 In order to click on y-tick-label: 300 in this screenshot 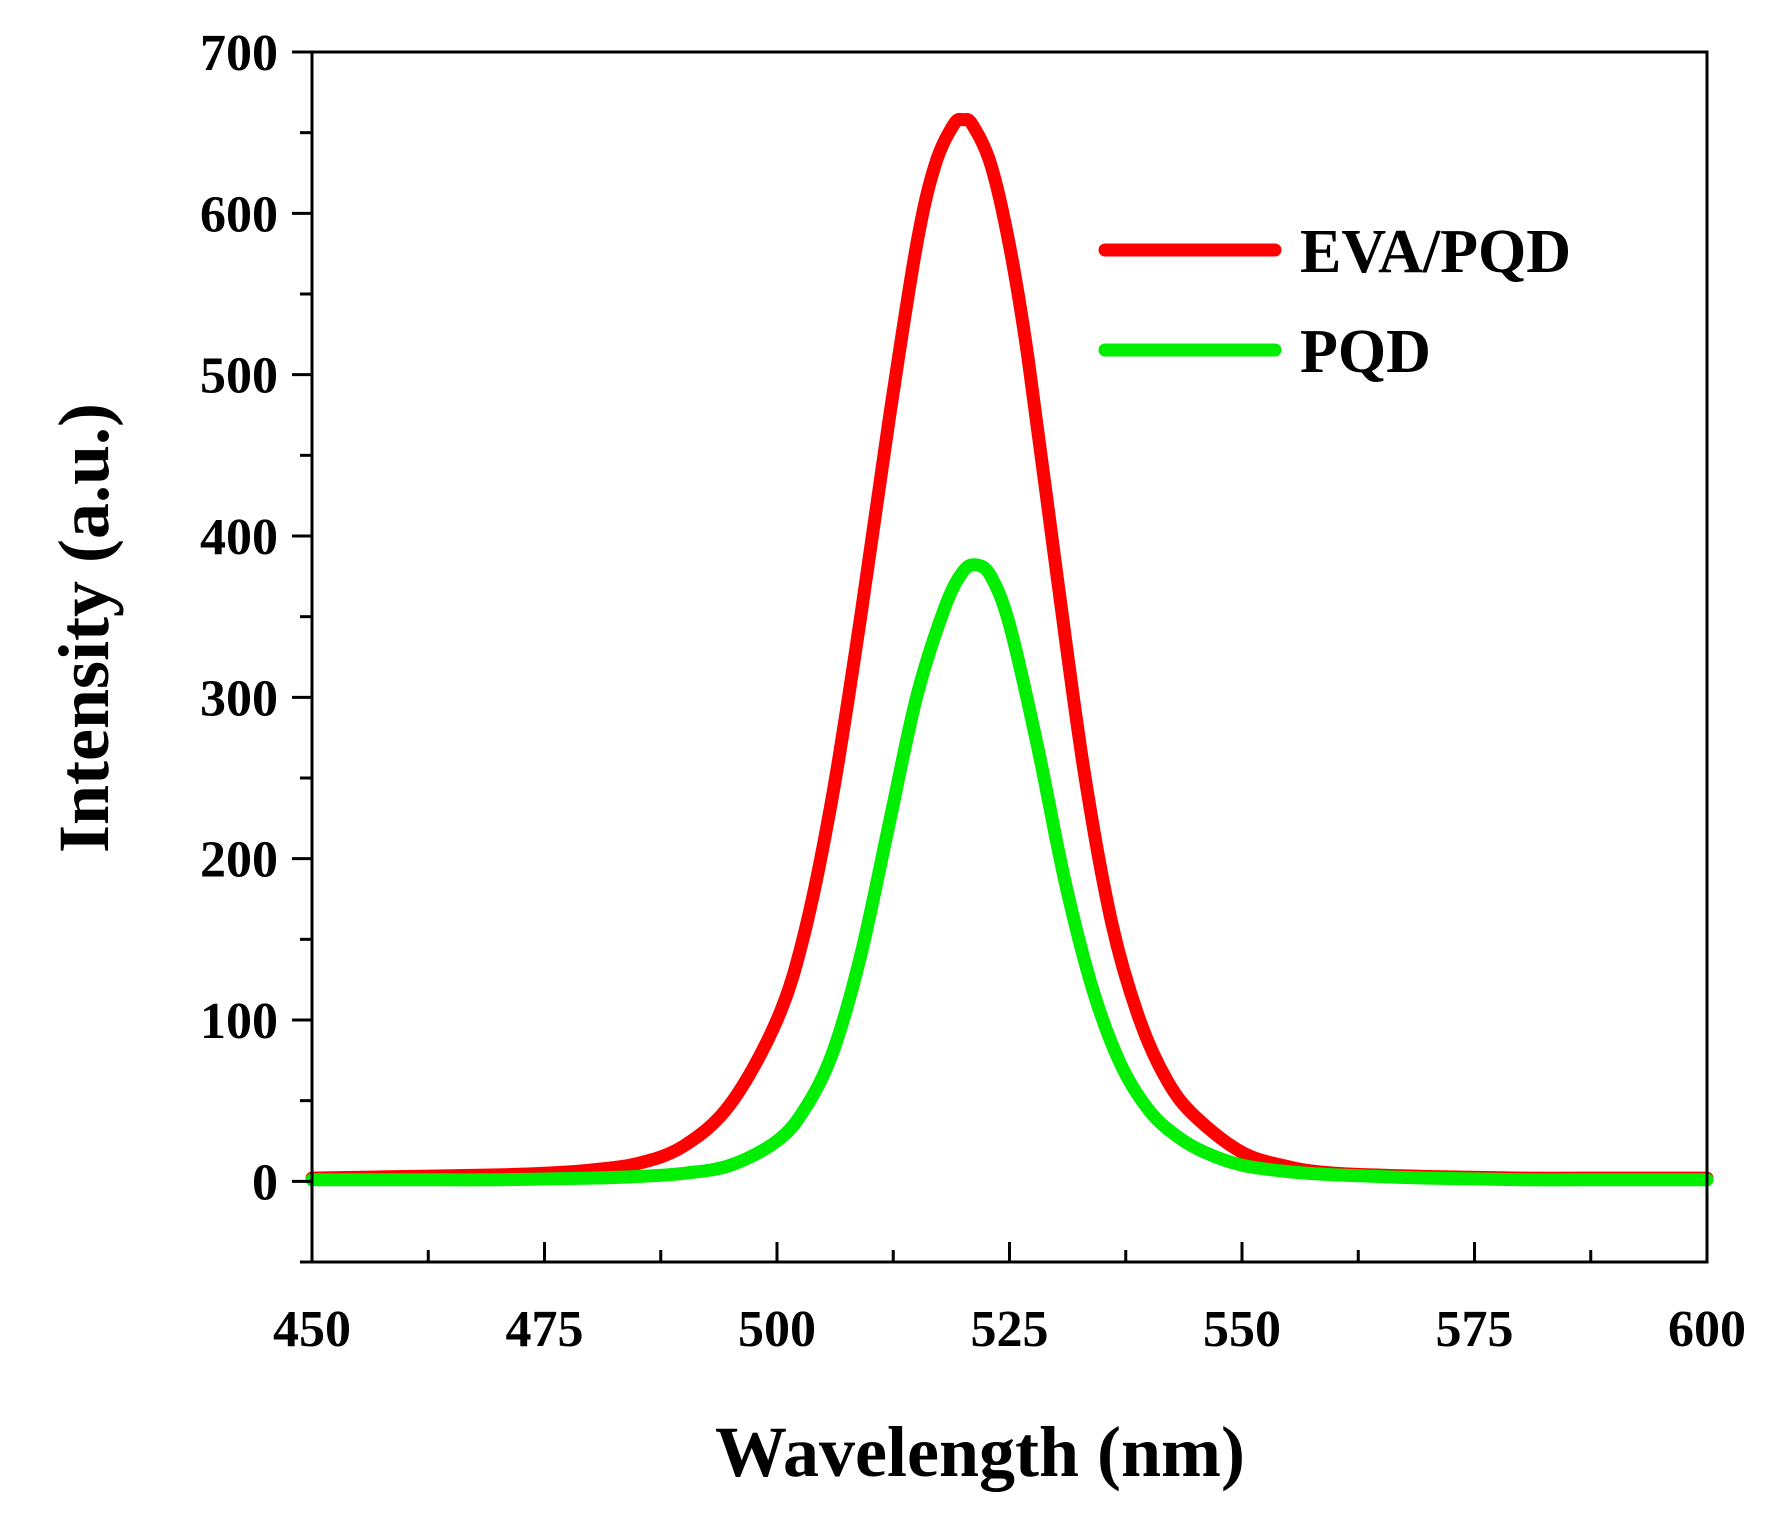, I will do `click(239, 698)`.